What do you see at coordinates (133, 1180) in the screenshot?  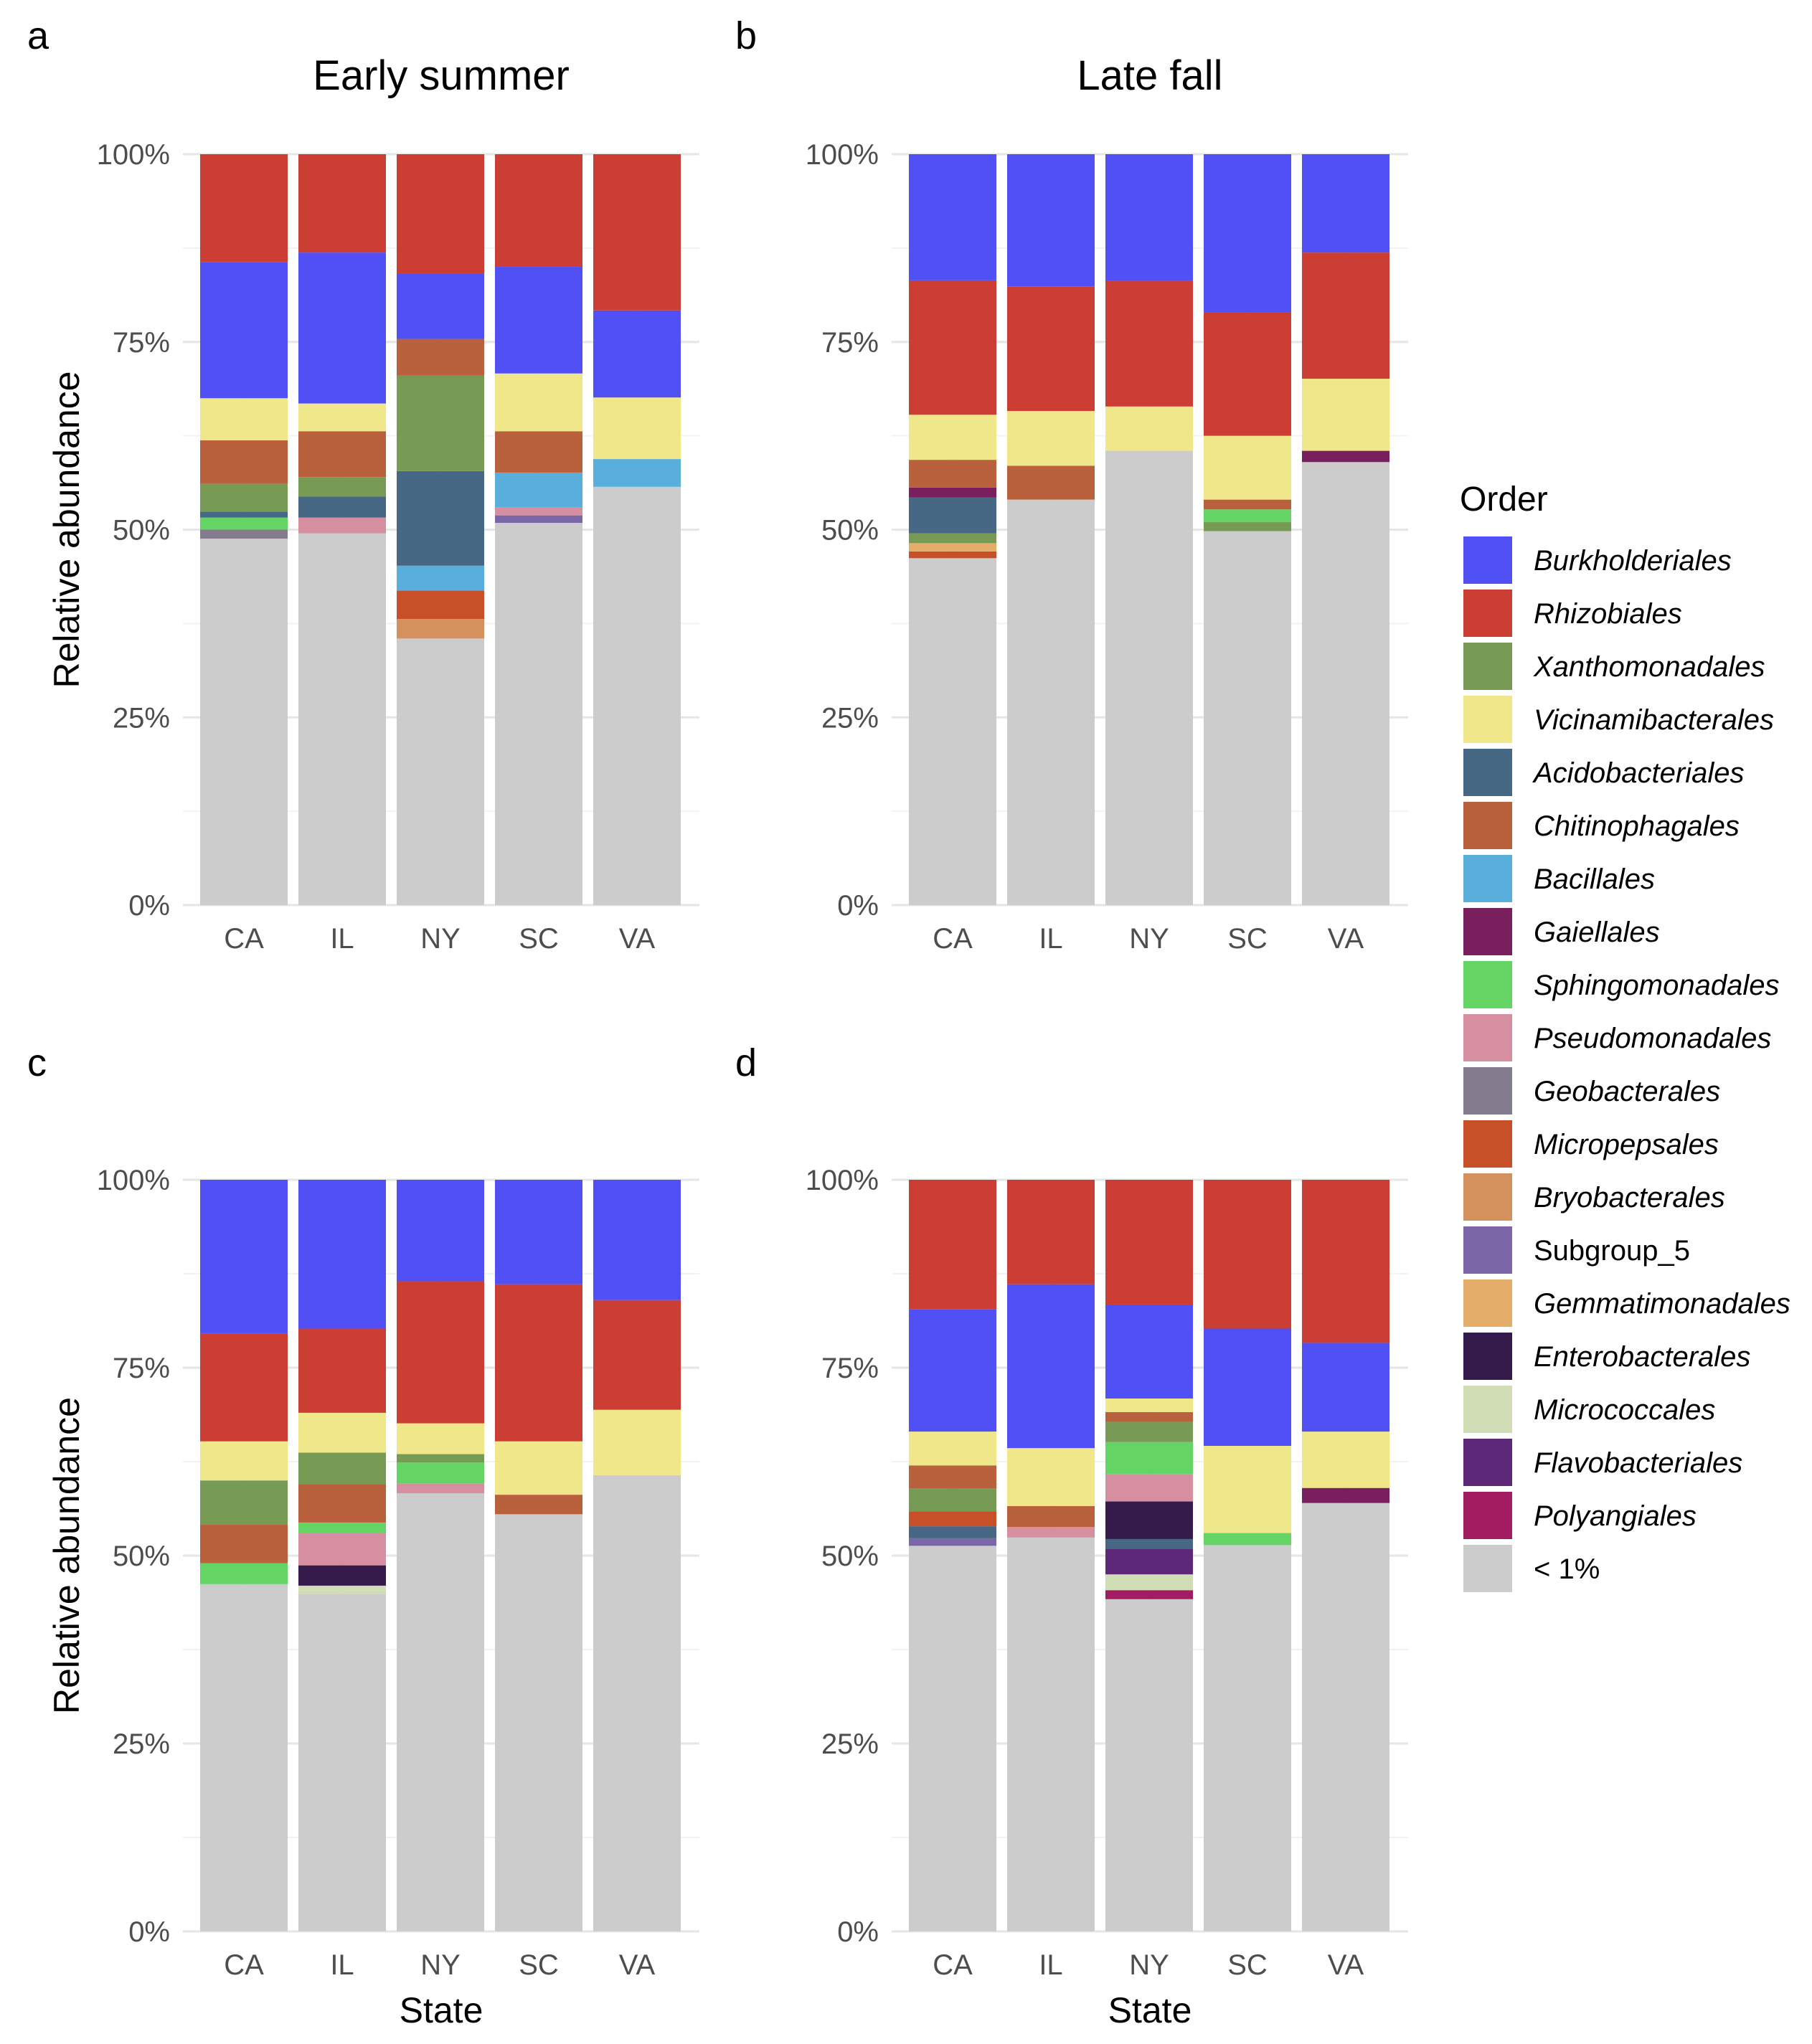 I see `y-tick-label: 100%` at bounding box center [133, 1180].